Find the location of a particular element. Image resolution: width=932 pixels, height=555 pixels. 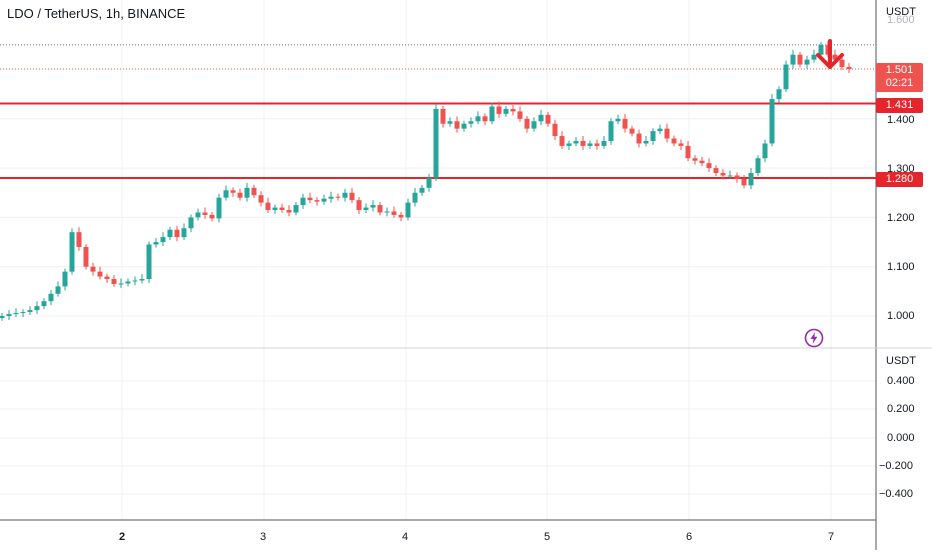

time-label: 4 is located at coordinates (405, 537).